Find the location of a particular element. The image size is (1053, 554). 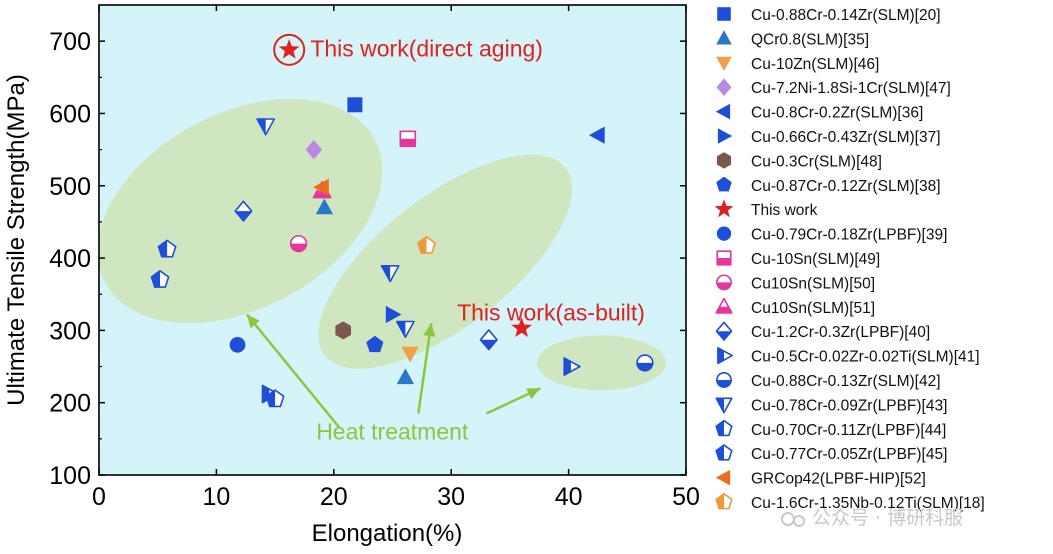

legend-item: Cu-0.77Cr-0.05Zr(LPBF)[45] is located at coordinates (831, 453).